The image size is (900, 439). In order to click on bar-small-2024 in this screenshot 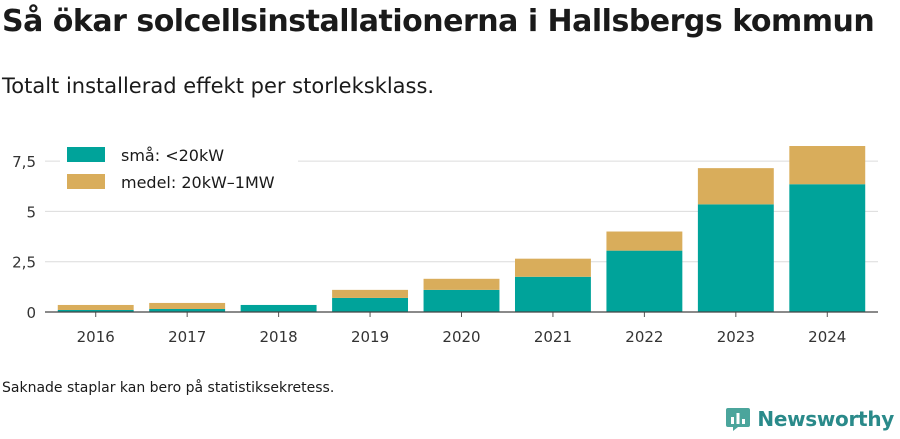, I will do `click(827, 248)`.